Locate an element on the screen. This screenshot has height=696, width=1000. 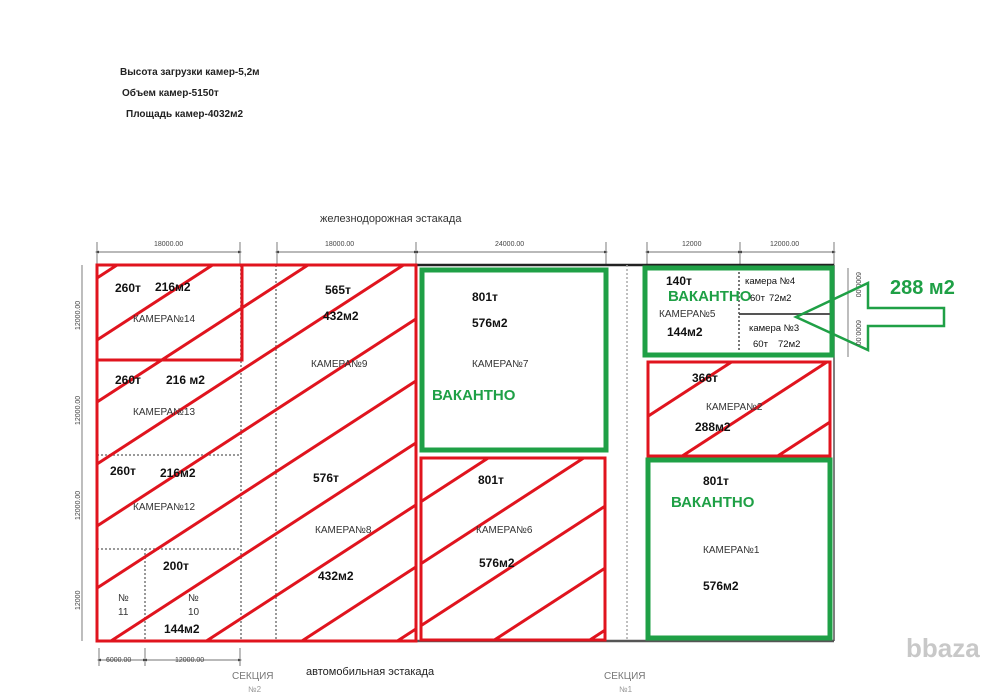
room-k6 is located at coordinates (513, 549).